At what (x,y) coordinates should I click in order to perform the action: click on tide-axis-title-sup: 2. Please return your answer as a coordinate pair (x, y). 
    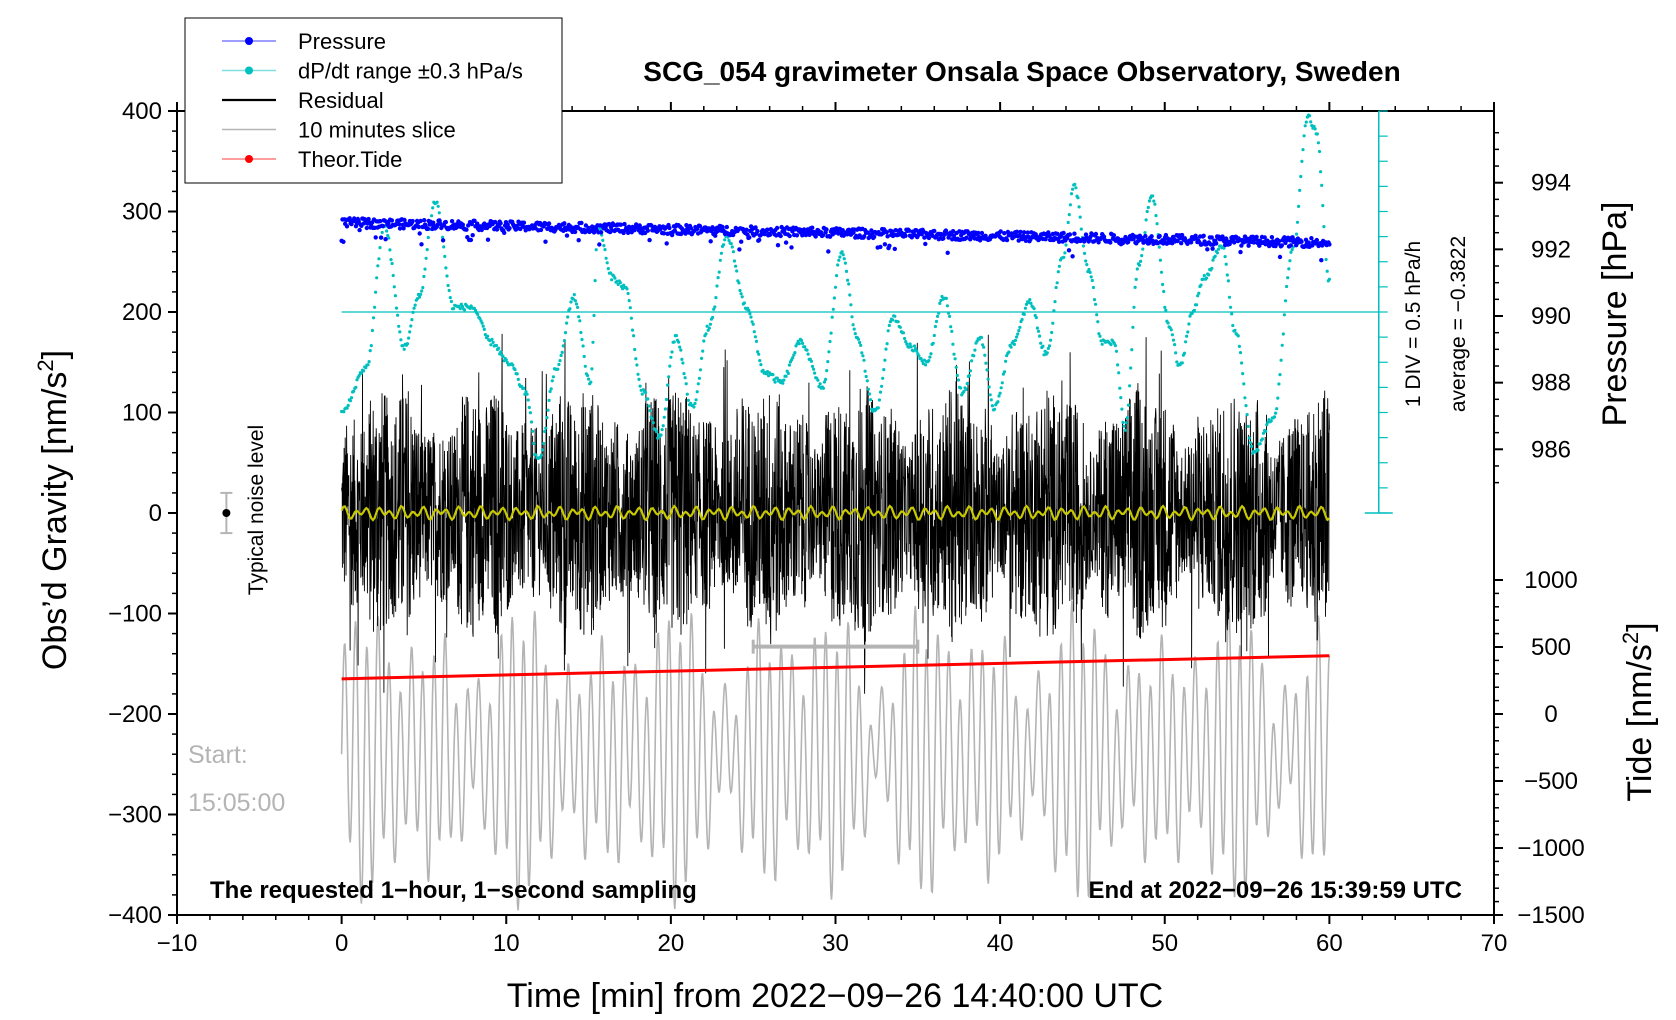
    Looking at the image, I should click on (1630, 638).